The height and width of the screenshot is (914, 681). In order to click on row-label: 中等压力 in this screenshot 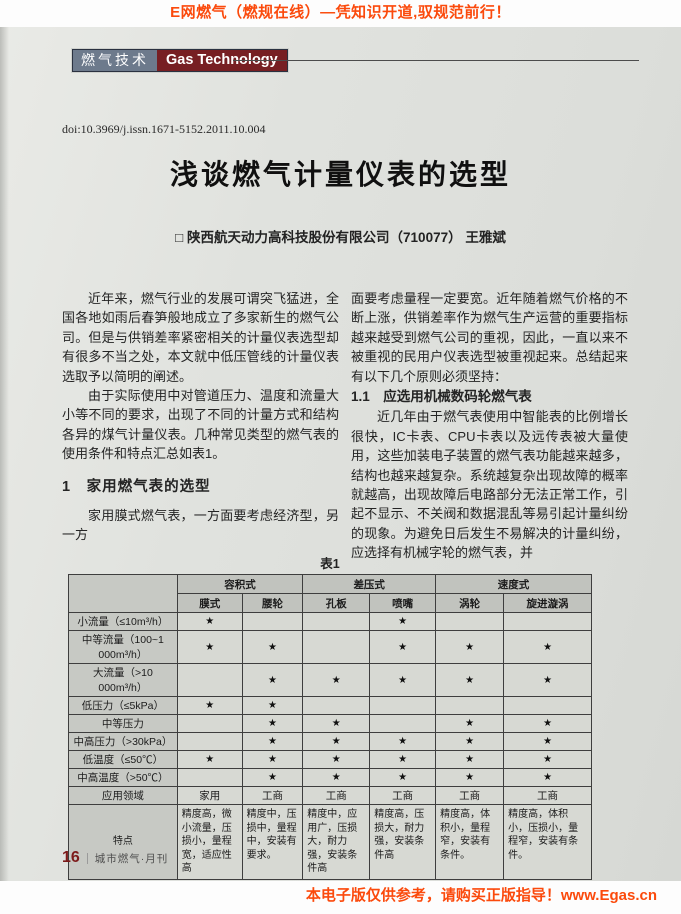, I will do `click(123, 723)`.